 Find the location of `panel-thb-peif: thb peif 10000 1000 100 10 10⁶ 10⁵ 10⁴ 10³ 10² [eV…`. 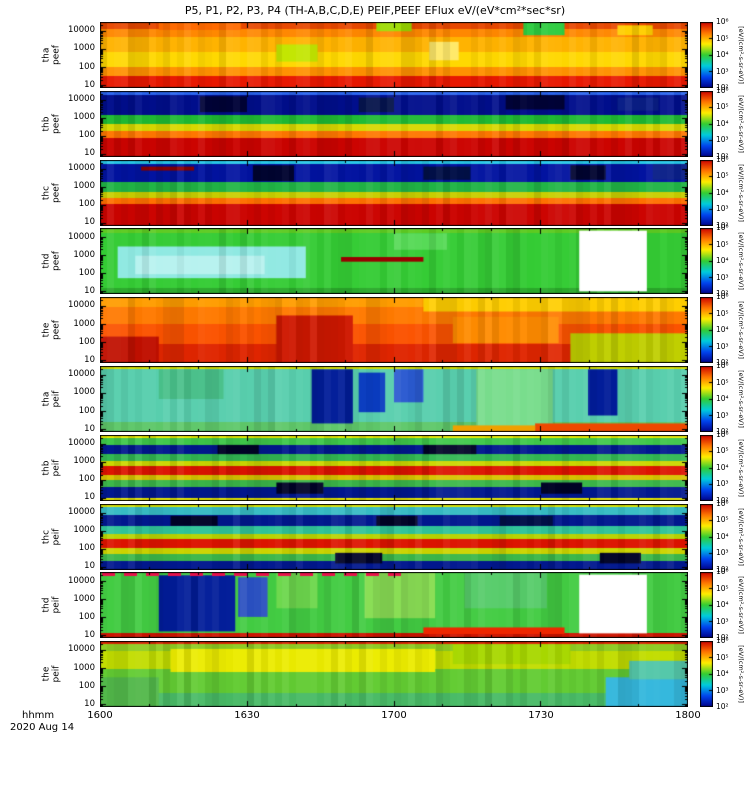

panel-thb-peif: thb peif 10000 1000 100 10 10⁶ 10⁵ 10⁴ 10³ 10² [eV… is located at coordinates (375, 467).